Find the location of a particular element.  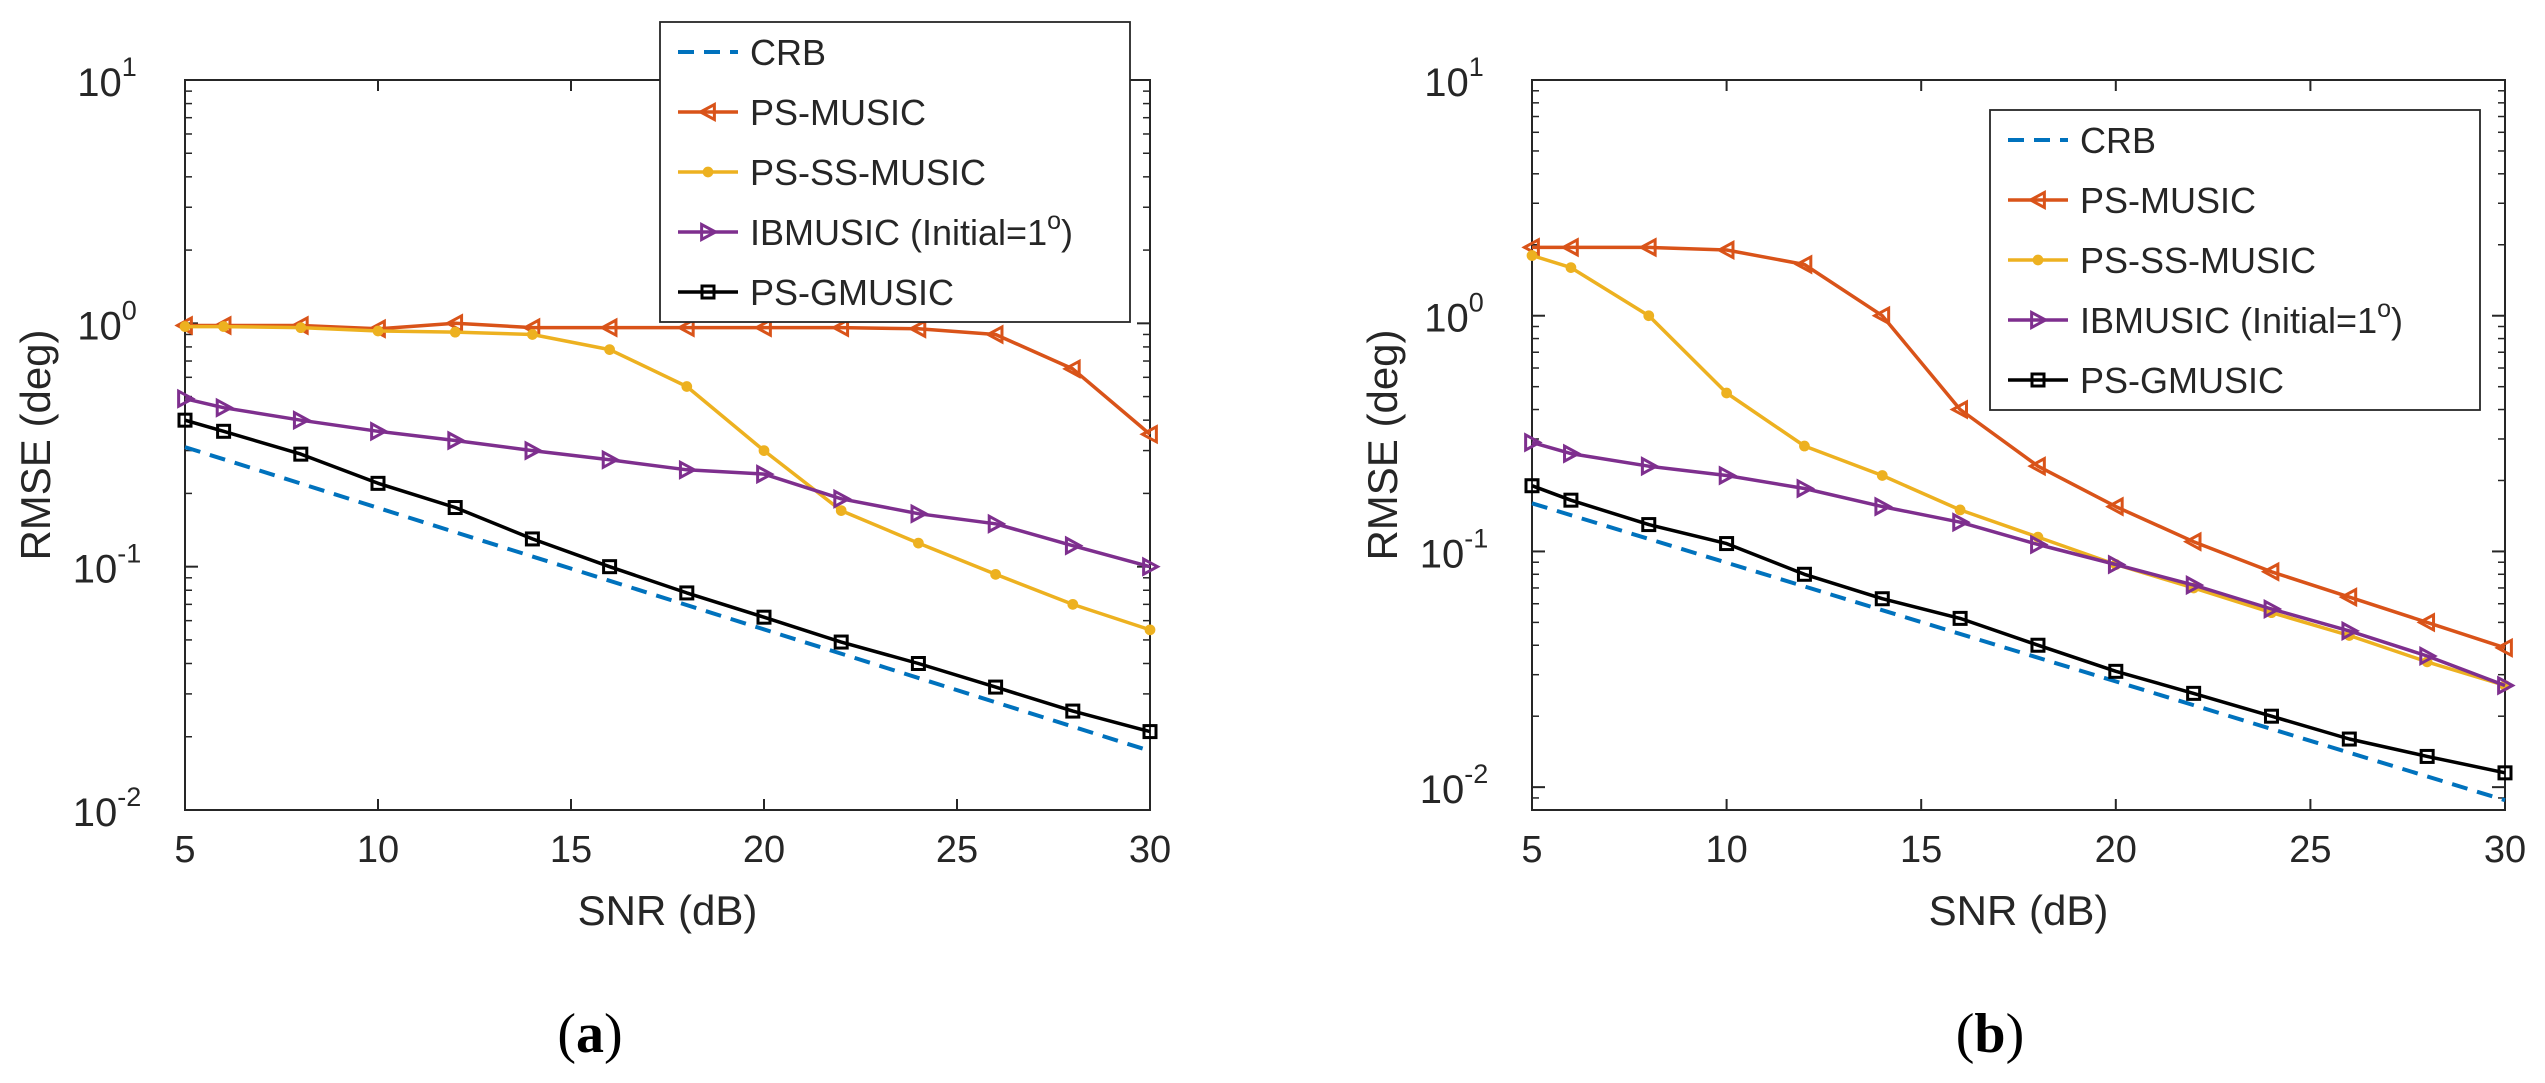

y-tick-exponent: 1 is located at coordinates (129, 67).